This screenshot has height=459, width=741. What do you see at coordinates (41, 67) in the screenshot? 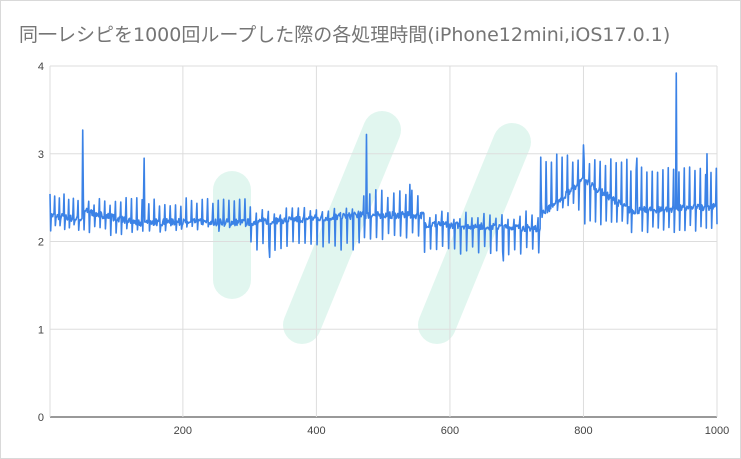
I see `y-tick-label: 4` at bounding box center [41, 67].